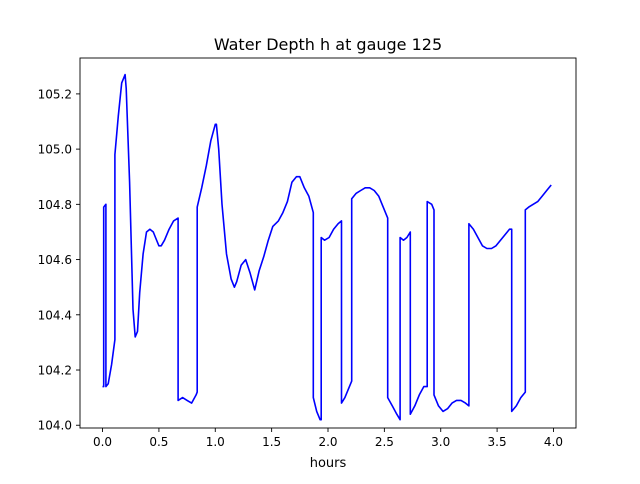 The image size is (640, 484). What do you see at coordinates (158, 442) in the screenshot?
I see `x-tick-label: 0.5` at bounding box center [158, 442].